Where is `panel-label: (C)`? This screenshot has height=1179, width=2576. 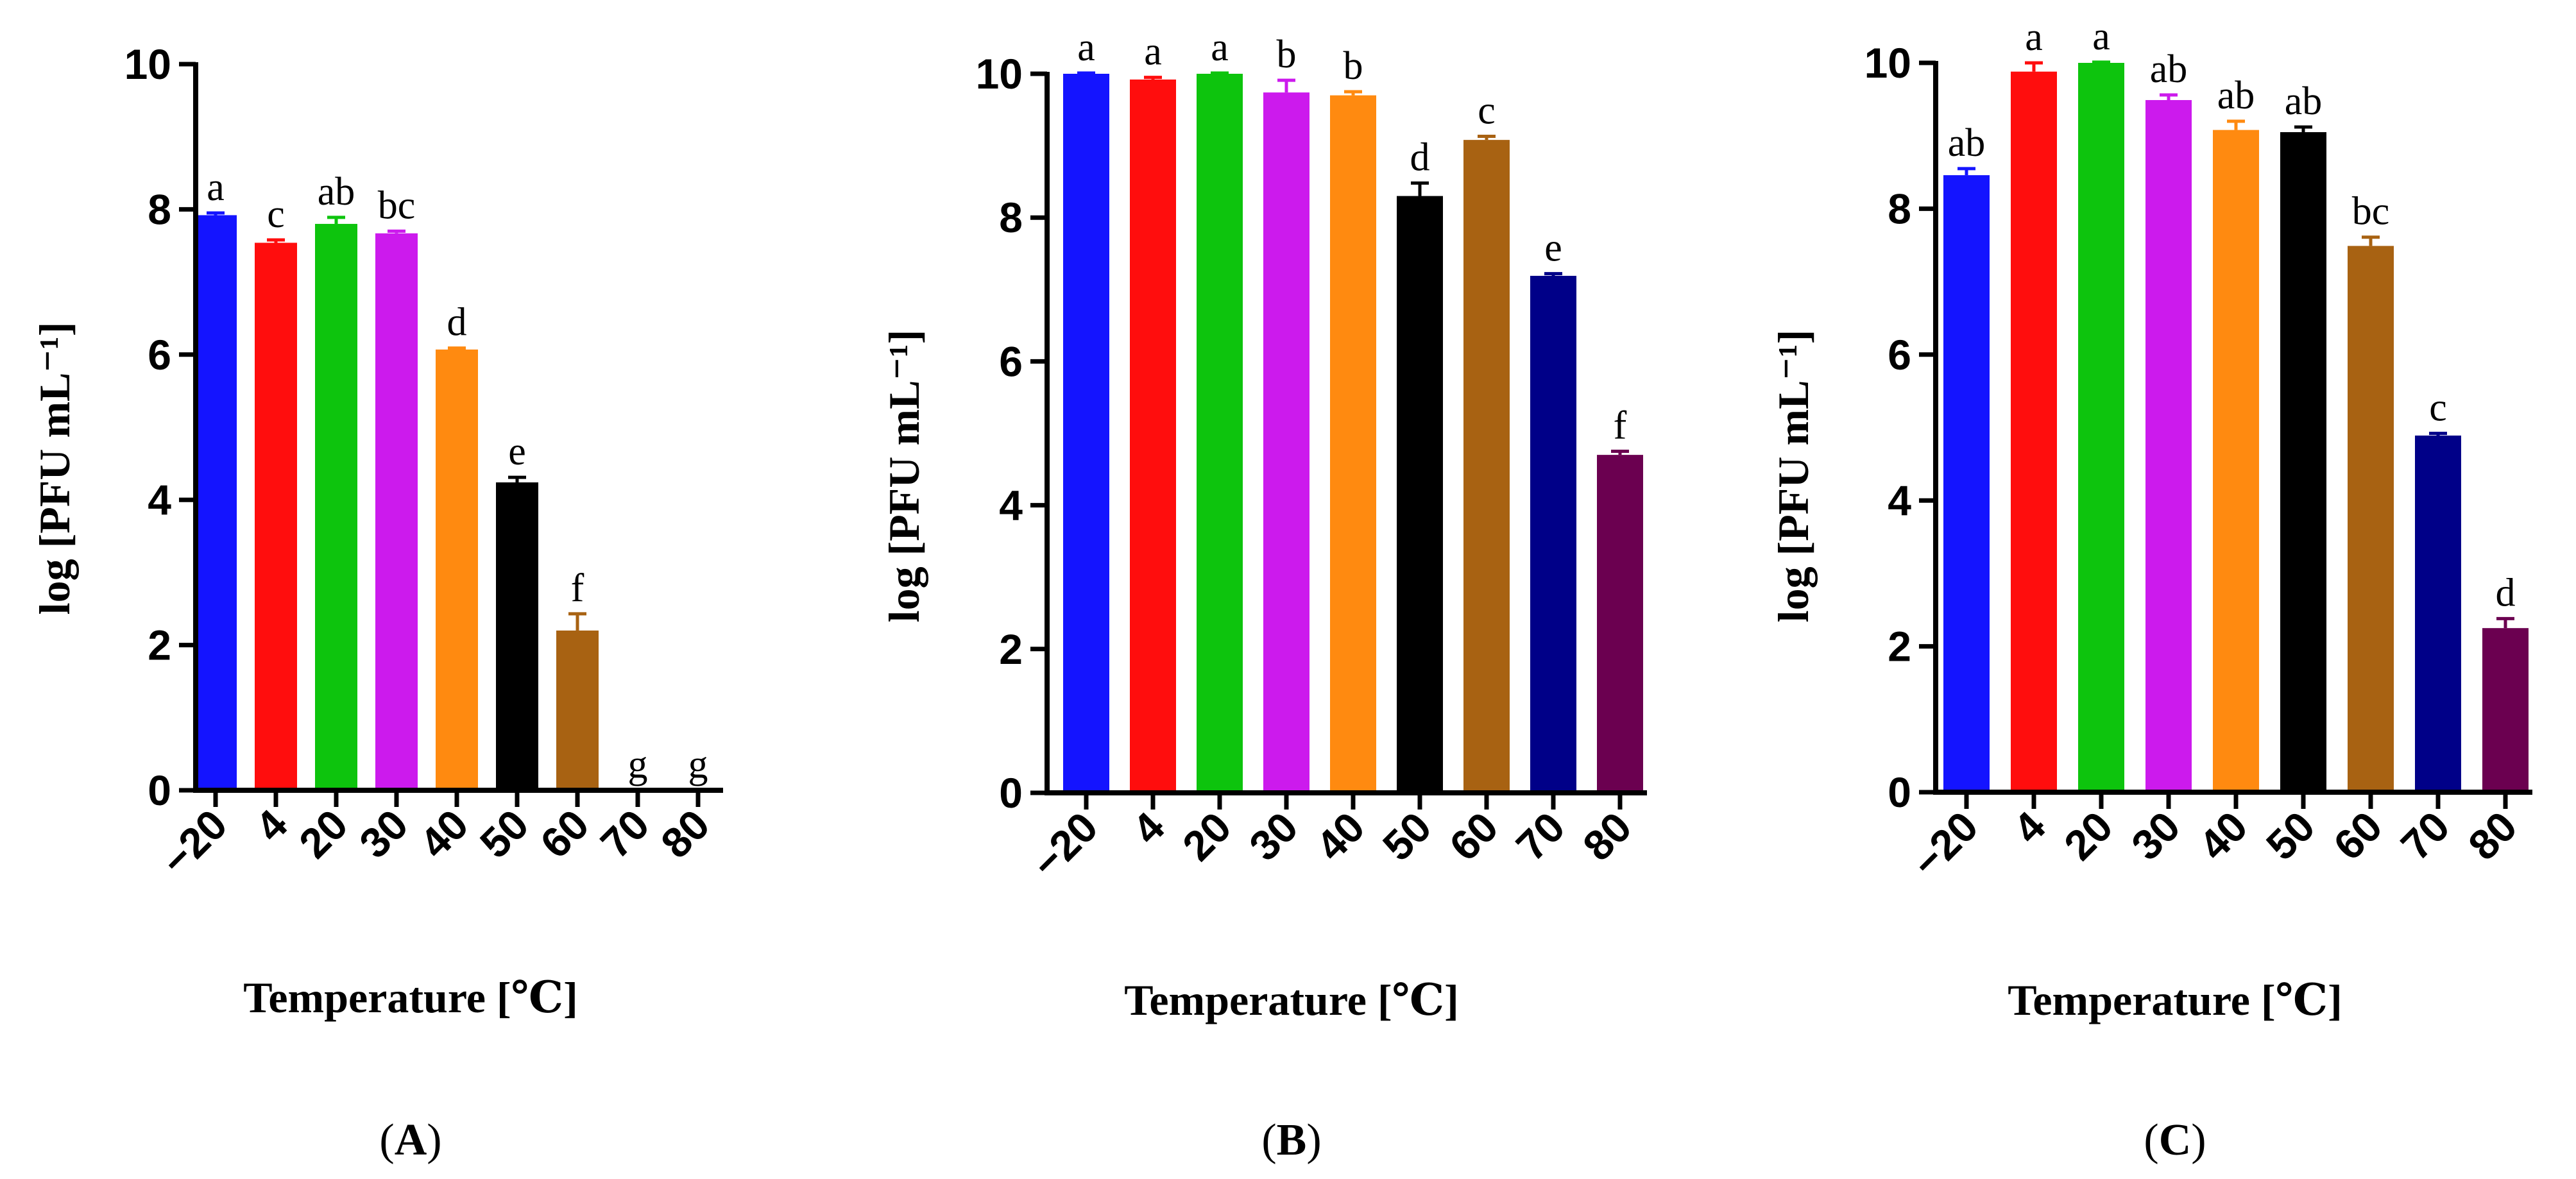
panel-label: (C) is located at coordinates (2175, 1140).